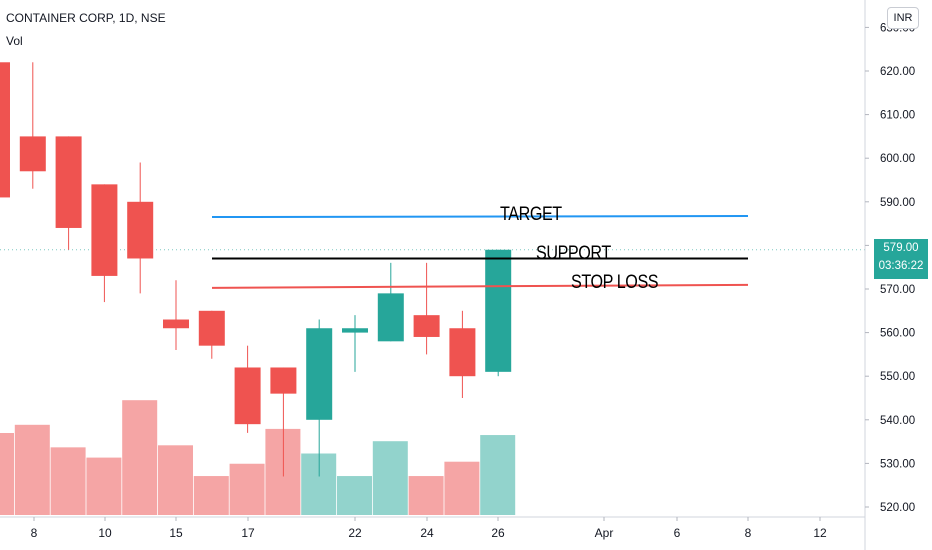  Describe the element at coordinates (897, 508) in the screenshot. I see `price-tick-label: 520.00` at that location.